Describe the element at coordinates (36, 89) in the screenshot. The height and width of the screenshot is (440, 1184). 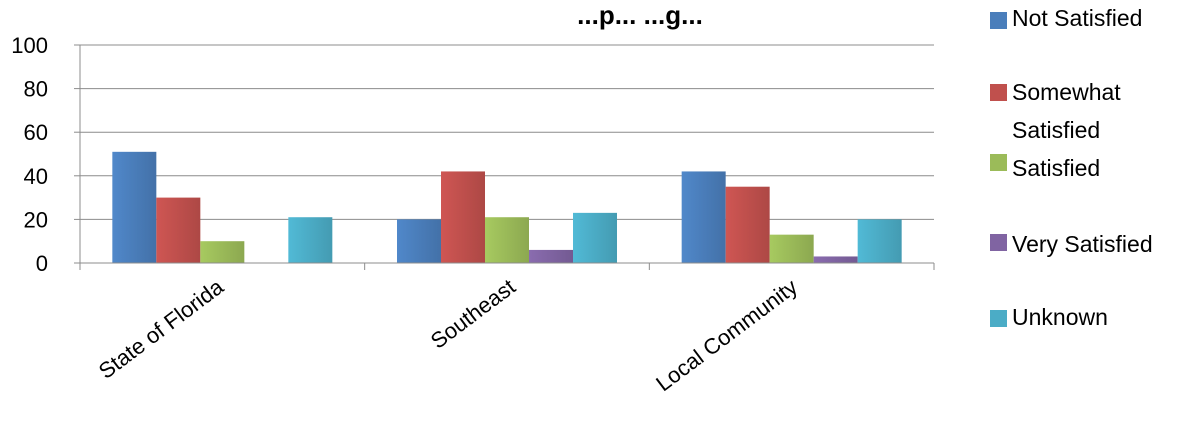
I see `y-tick-label: 80` at that location.